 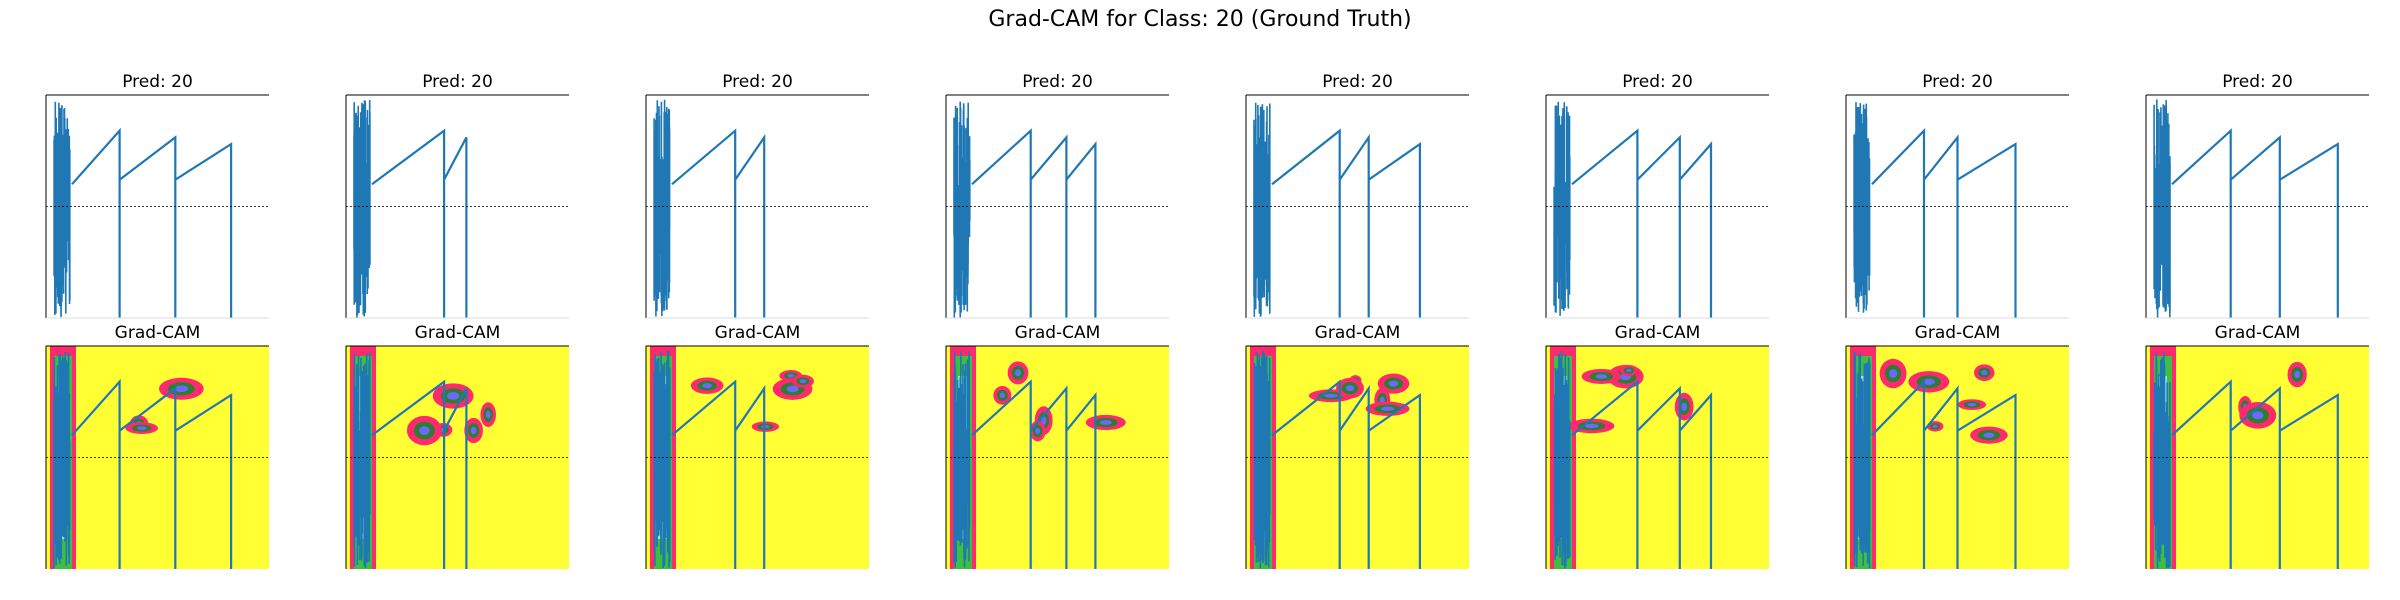 I want to click on figure-title: Grad-CAM for Class: 20 (Ground Truth), so click(x=1199, y=19).